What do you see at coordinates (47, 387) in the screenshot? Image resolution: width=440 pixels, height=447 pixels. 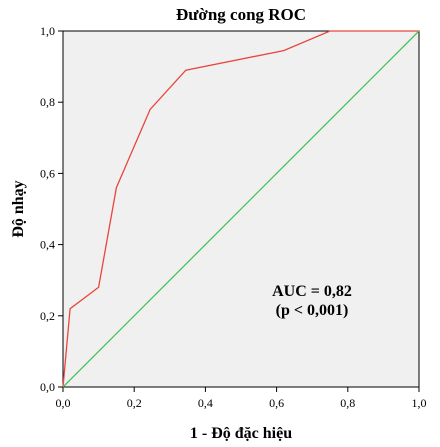 I see `y-tick-label: 0,0` at bounding box center [47, 387].